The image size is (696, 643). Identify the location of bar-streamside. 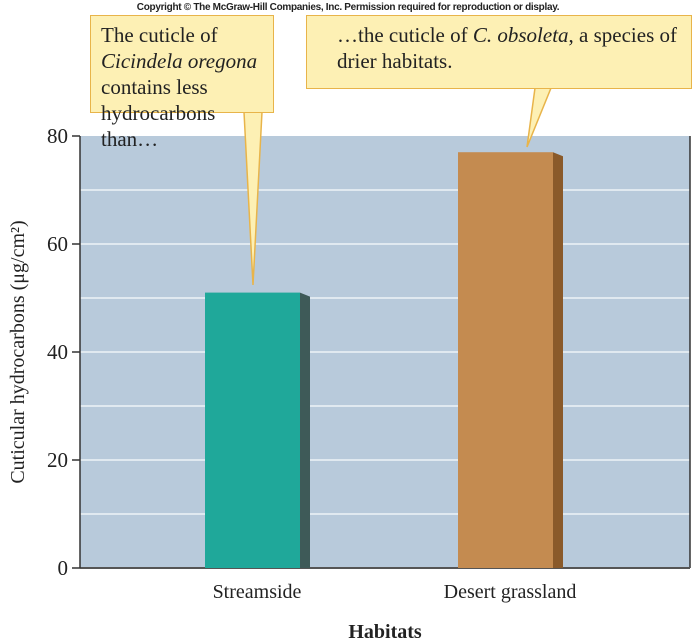
(252, 430).